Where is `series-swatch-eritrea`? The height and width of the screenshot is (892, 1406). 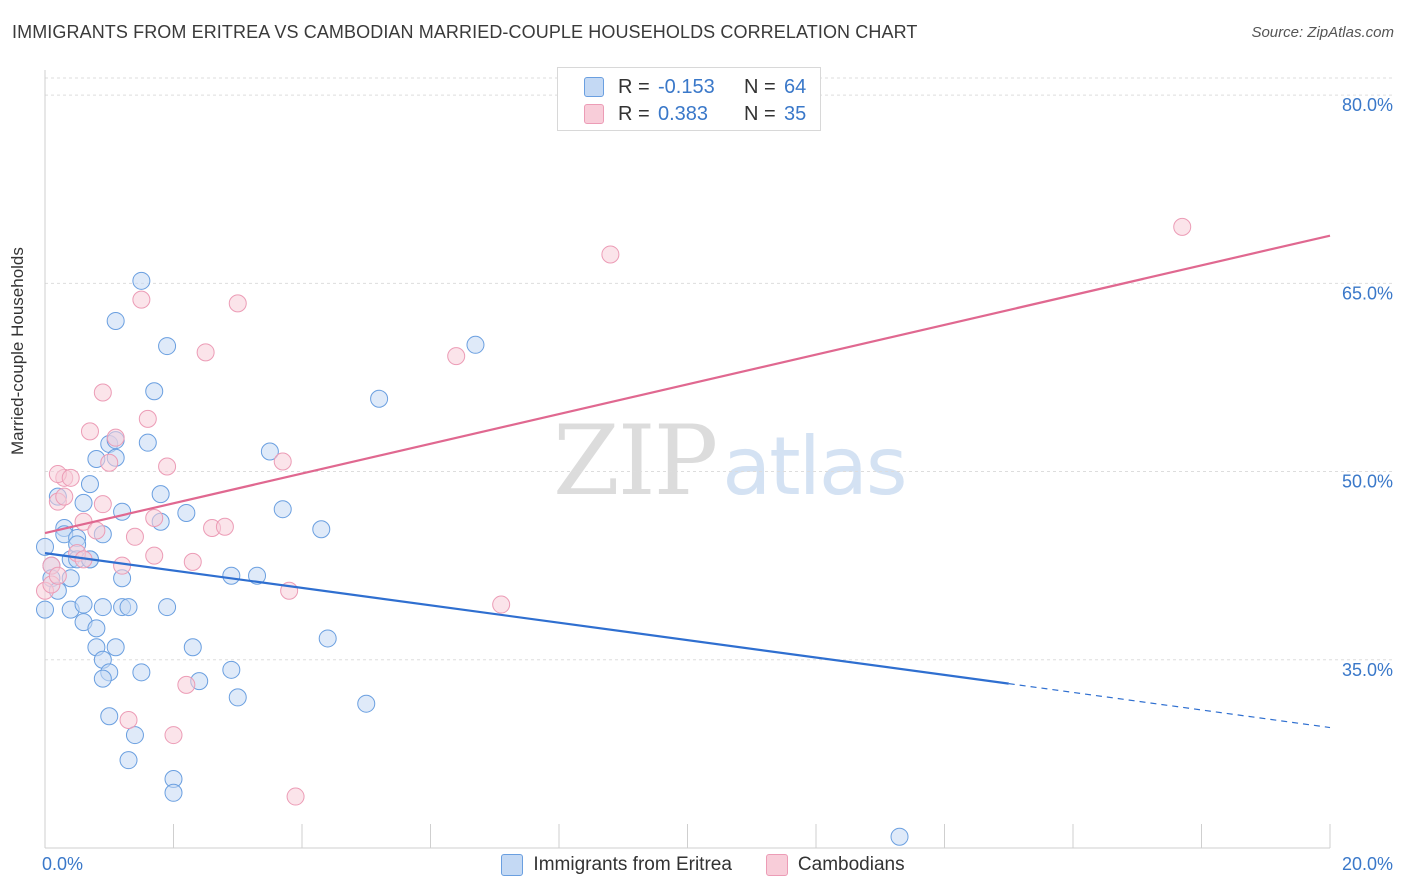
series-swatch-eritrea is located at coordinates (512, 865).